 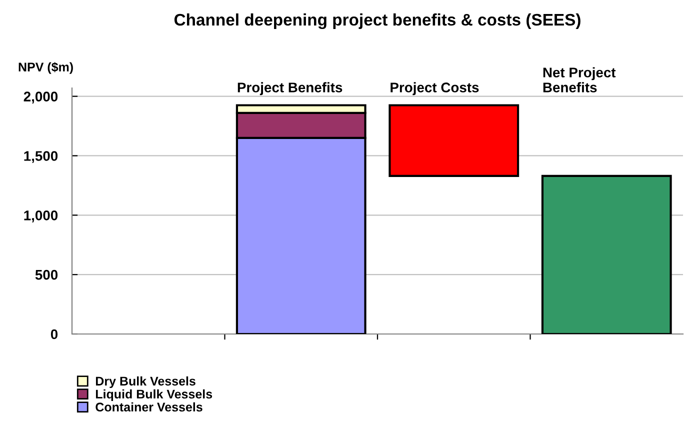 I want to click on legend-label: Liquid Bulk Vessels, so click(x=154, y=395).